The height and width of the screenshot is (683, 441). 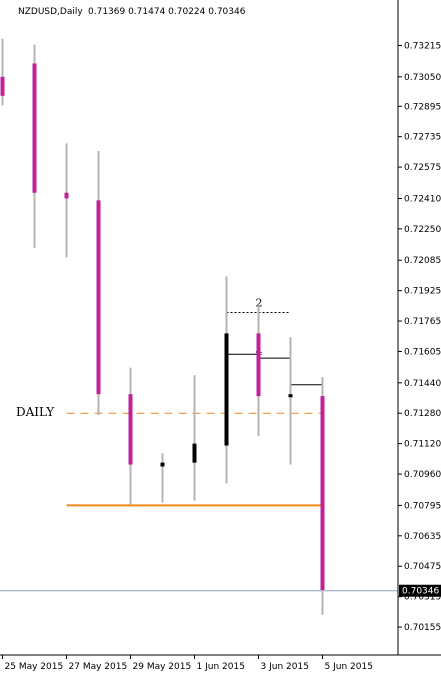 I want to click on x-tick-label-1: 27 May 2015, so click(x=98, y=667).